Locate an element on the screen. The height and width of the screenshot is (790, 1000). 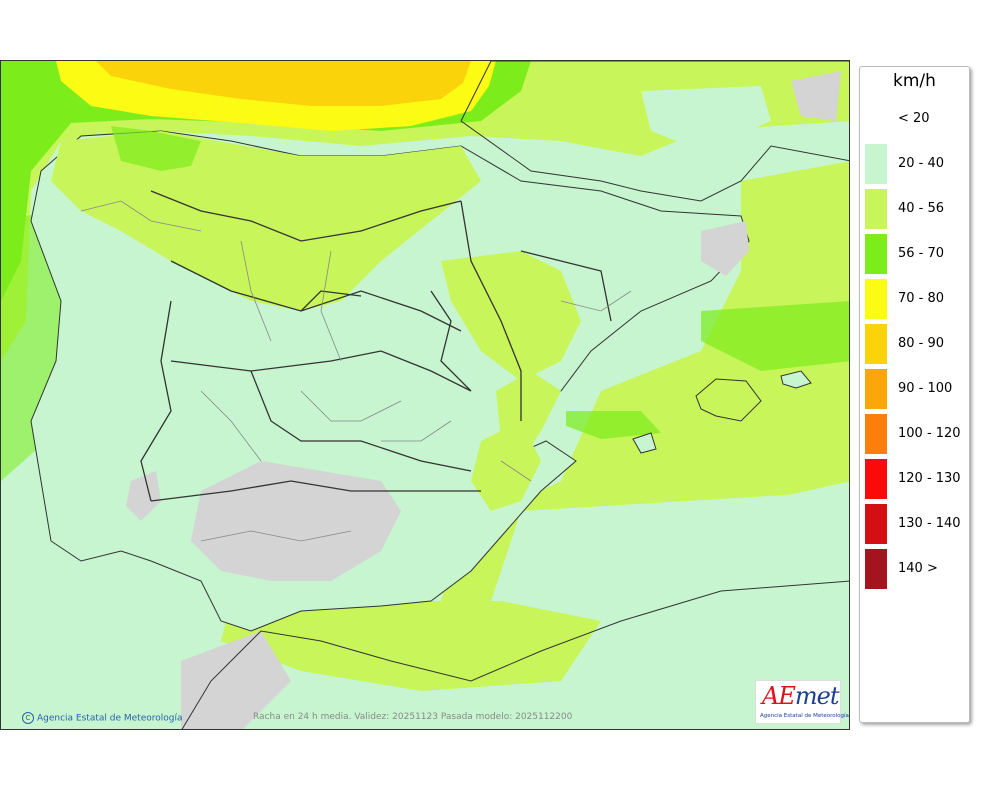
relief-western is located at coordinates (143, 496).